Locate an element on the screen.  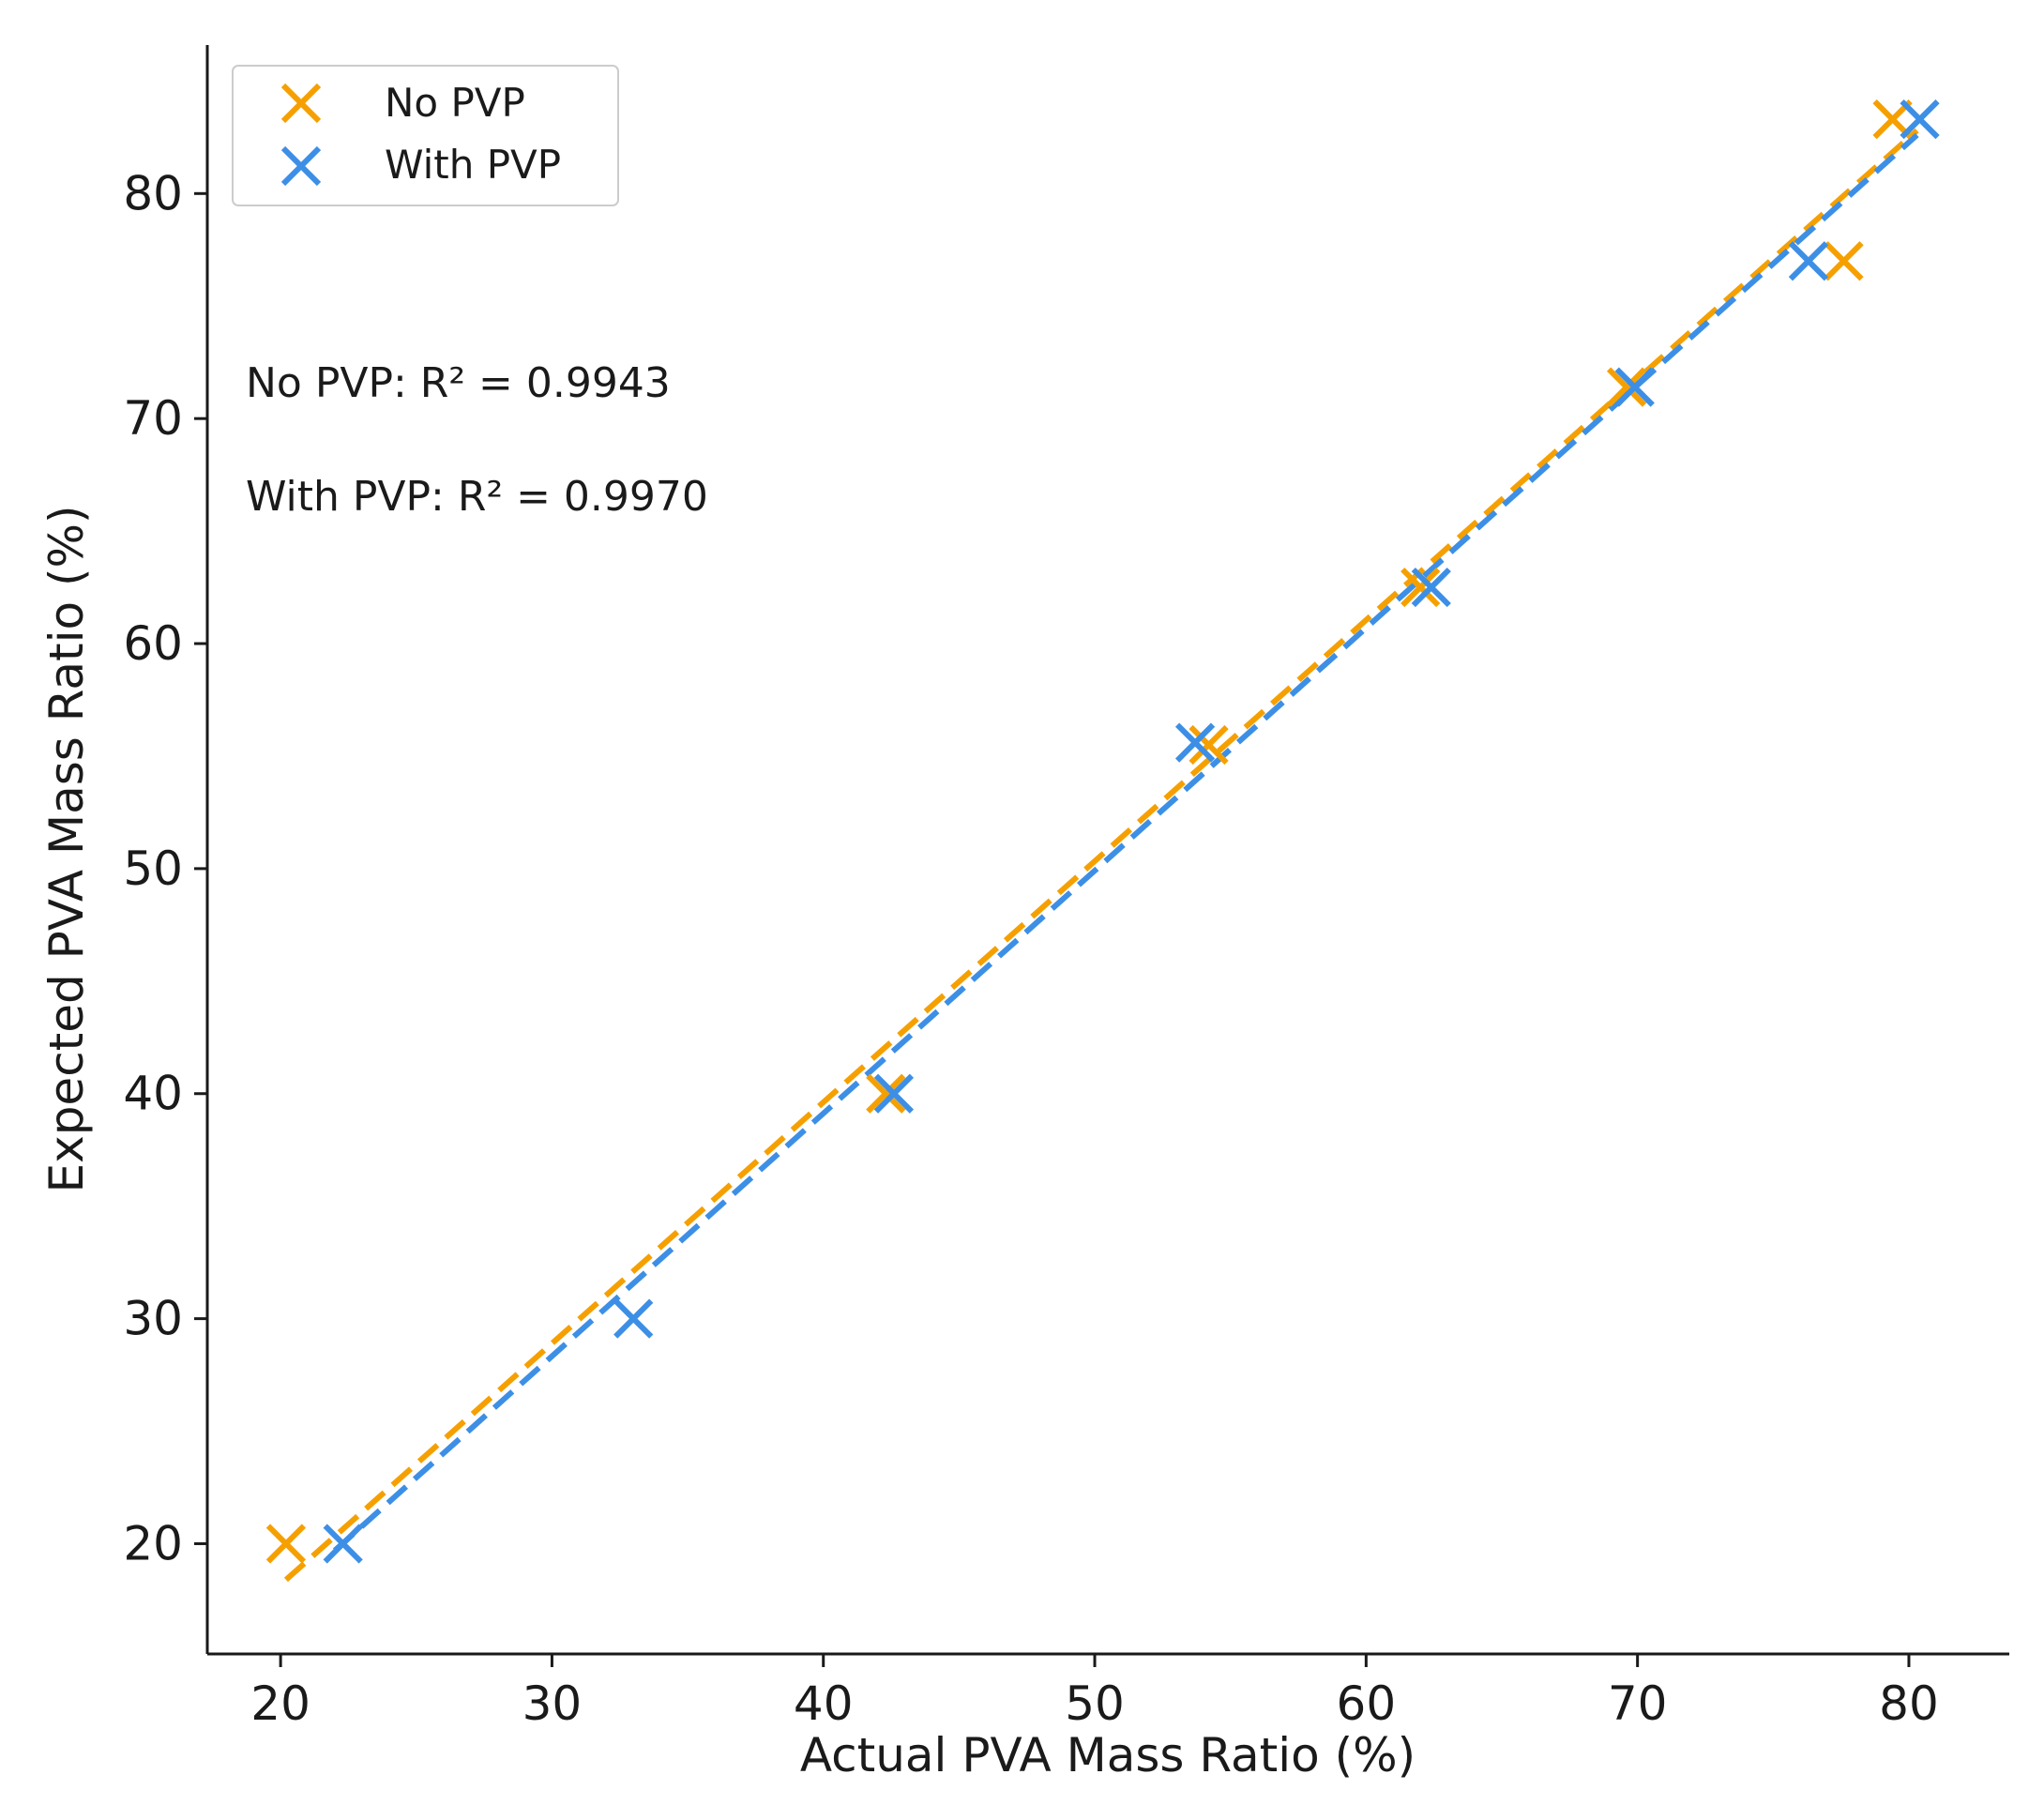
x-tick-label: 40 is located at coordinates (824, 1703).